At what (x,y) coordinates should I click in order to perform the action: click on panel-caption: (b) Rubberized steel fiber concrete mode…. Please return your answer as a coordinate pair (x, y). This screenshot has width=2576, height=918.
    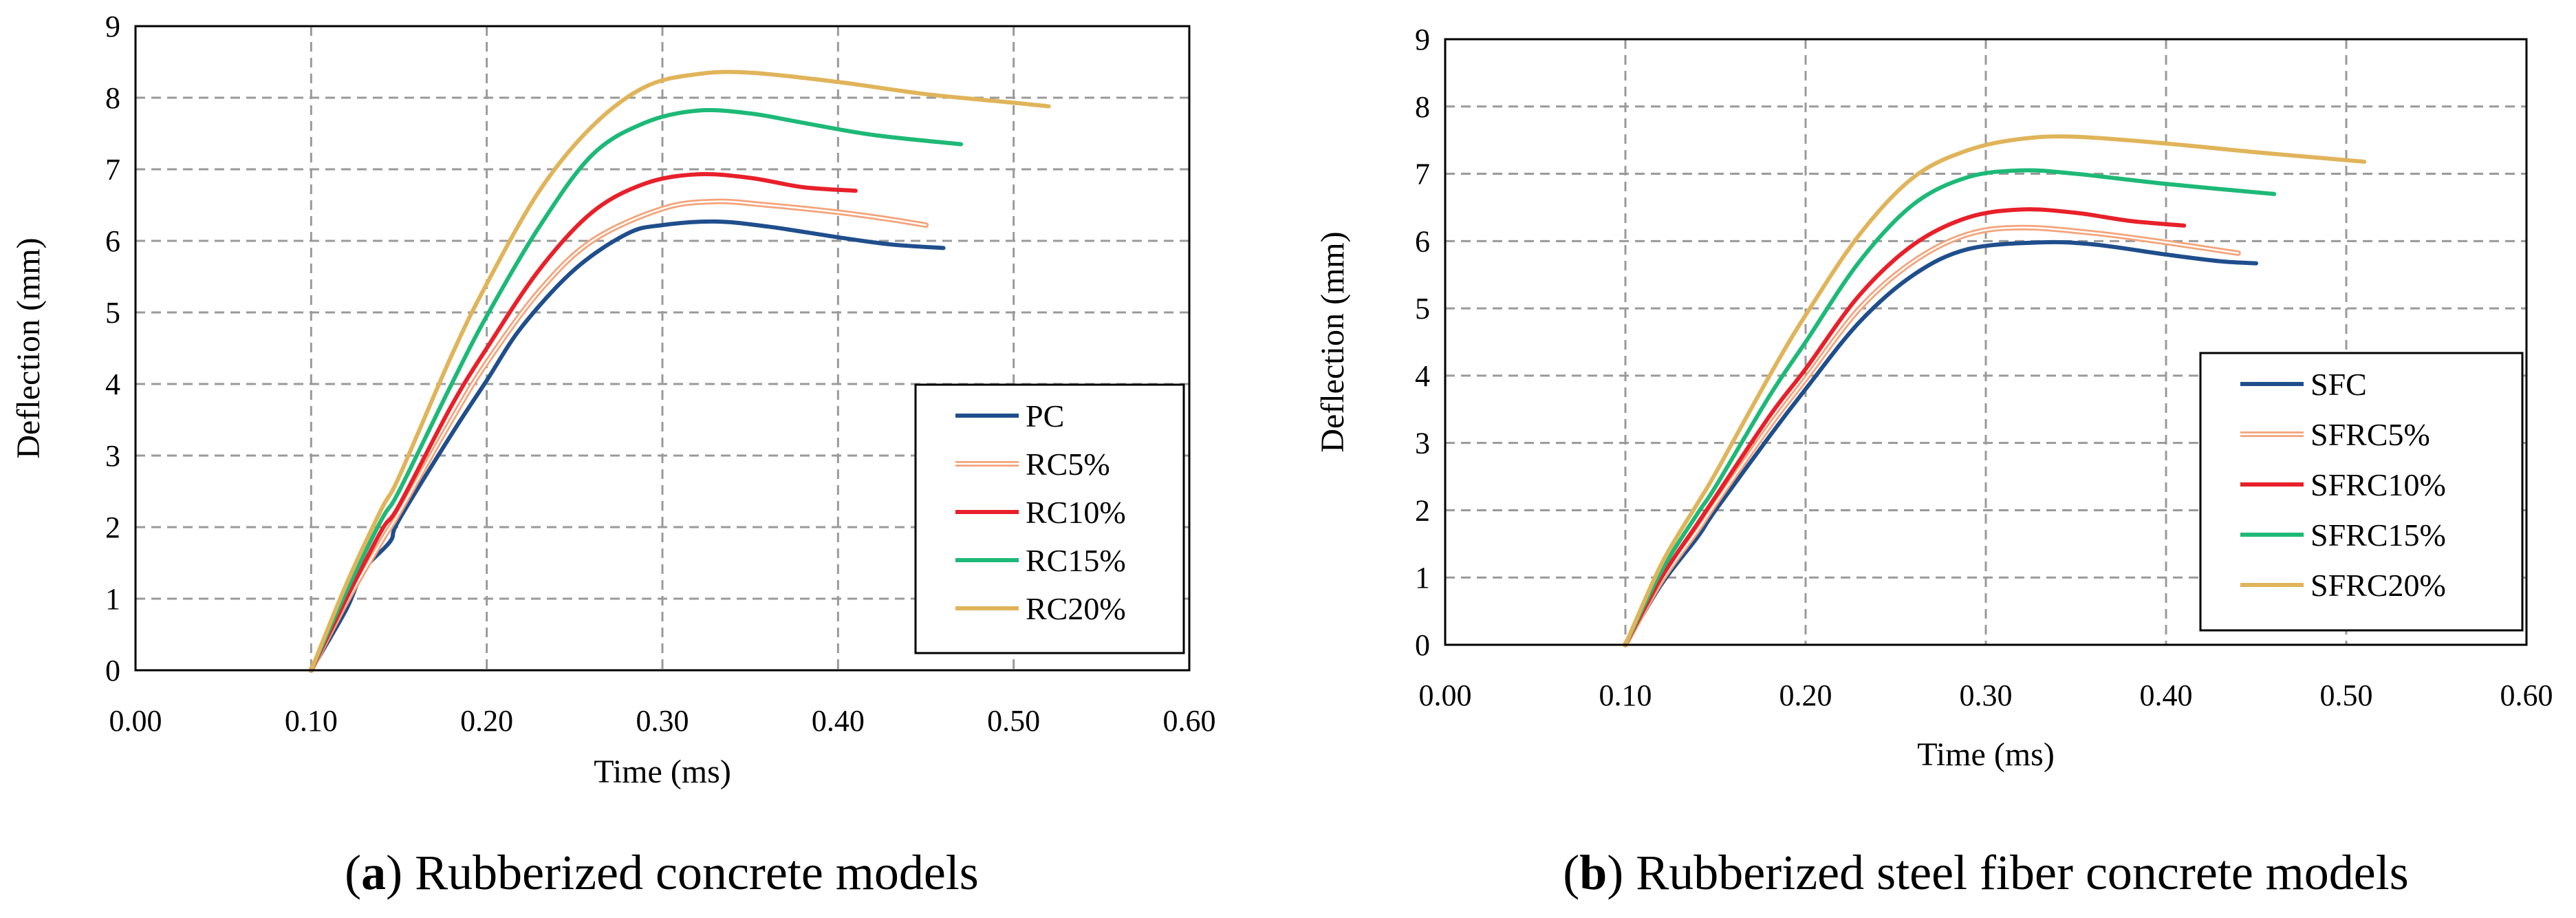
    Looking at the image, I should click on (1986, 872).